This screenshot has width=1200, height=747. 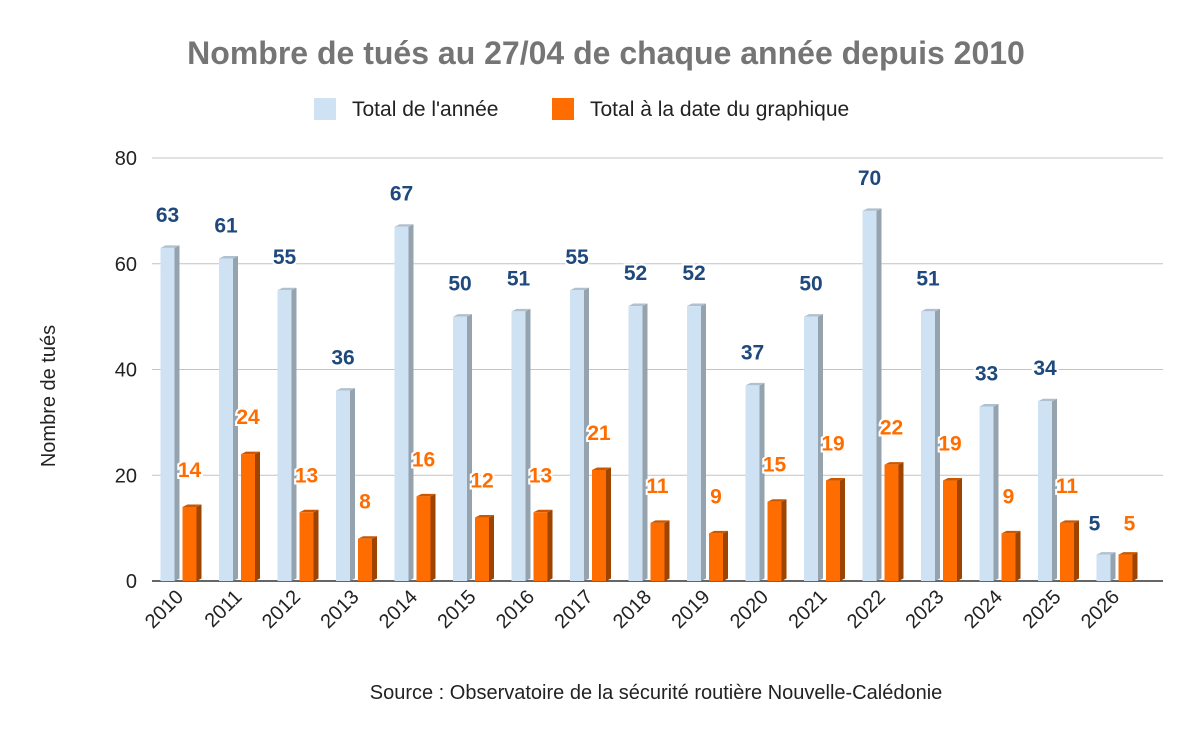 What do you see at coordinates (1047, 489) in the screenshot?
I see `bar-total-annee-2025` at bounding box center [1047, 489].